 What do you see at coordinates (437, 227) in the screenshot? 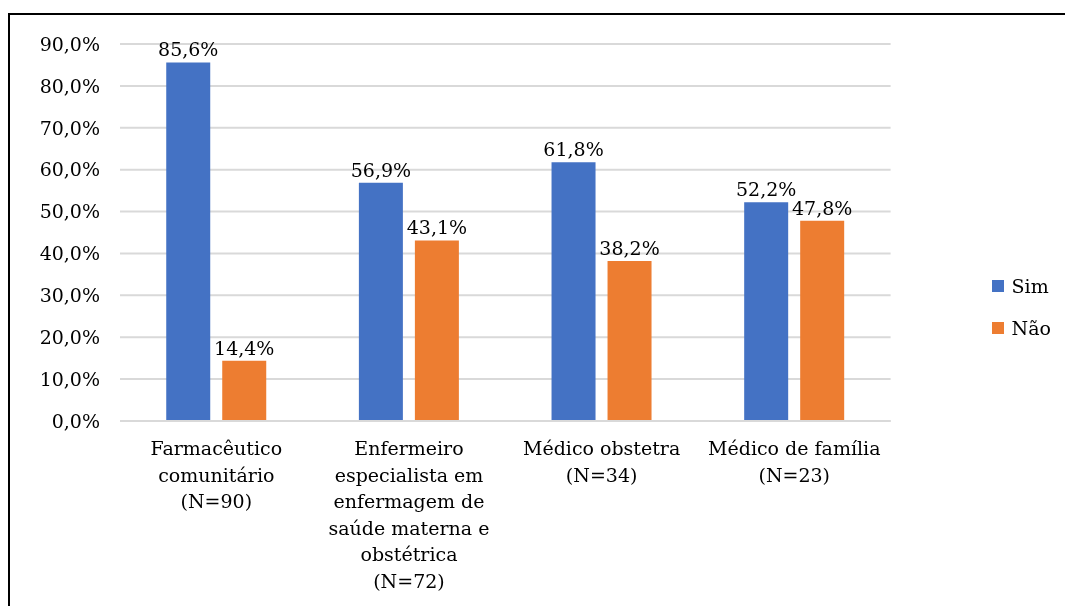
I see `data-label: 43,1%` at bounding box center [437, 227].